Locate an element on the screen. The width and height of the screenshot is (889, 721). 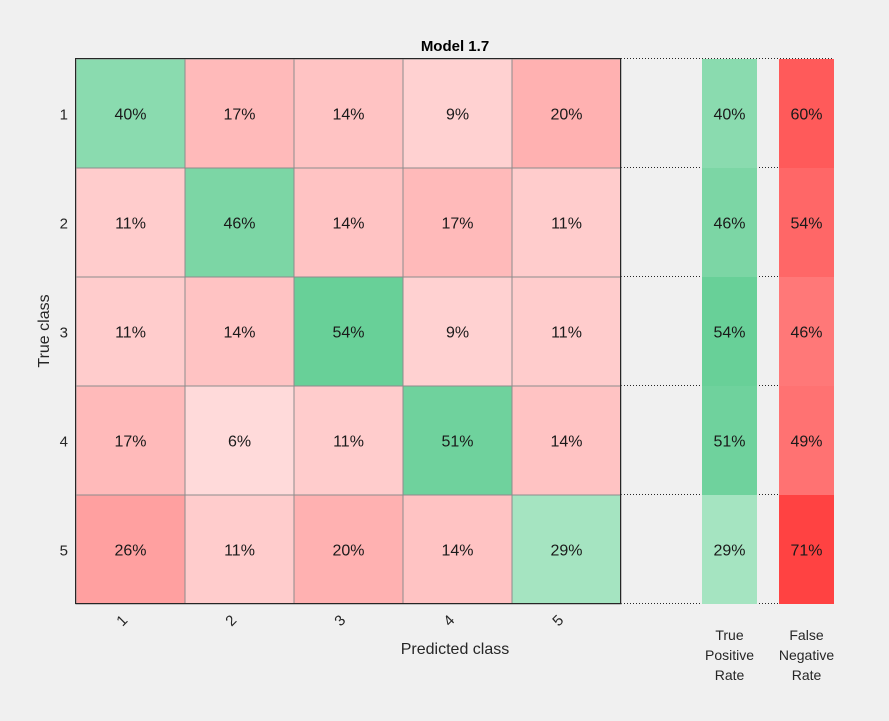
tpr-cell-label: 51% is located at coordinates (729, 442).